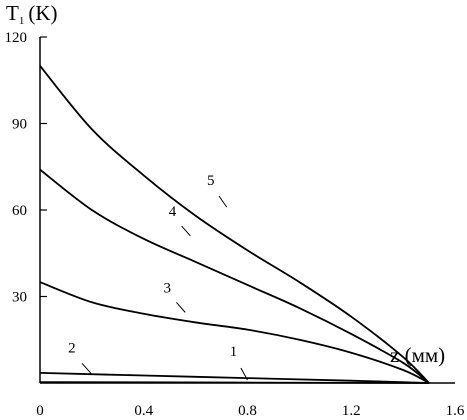 The image size is (467, 420). I want to click on y-axis-title-unit: (K), so click(42, 13).